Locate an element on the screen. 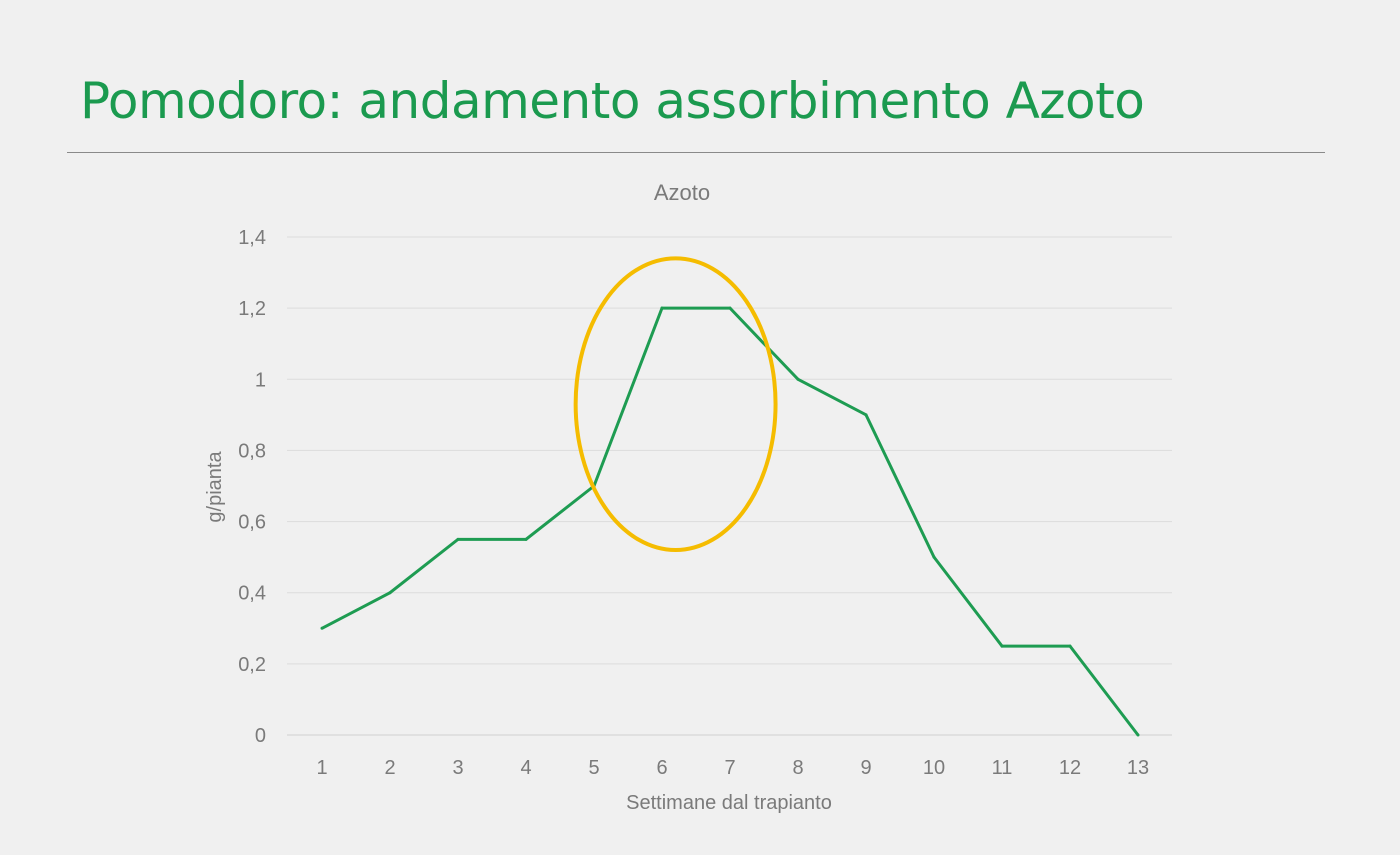 This screenshot has width=1400, height=855. x-tick-label: 10 is located at coordinates (934, 768).